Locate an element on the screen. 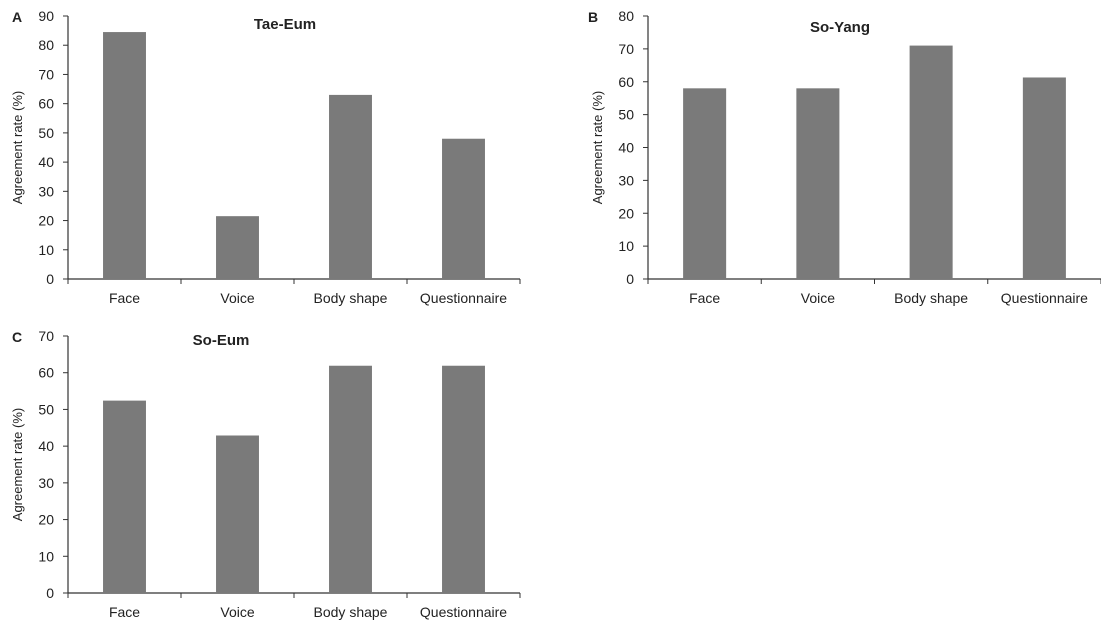  panel-label: A is located at coordinates (17, 17).